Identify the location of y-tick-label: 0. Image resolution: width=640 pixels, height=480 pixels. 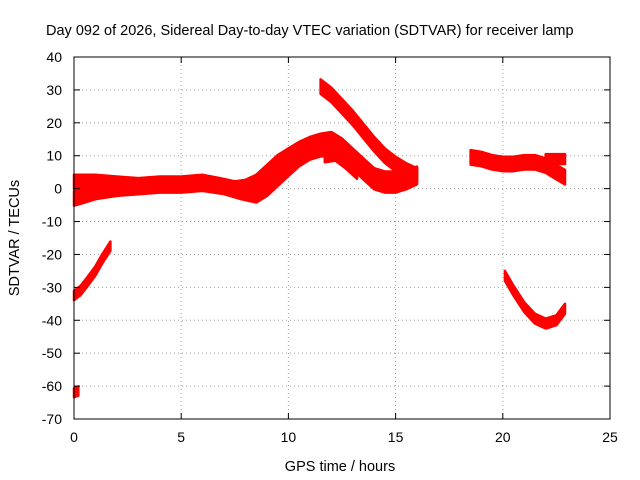
(58, 189).